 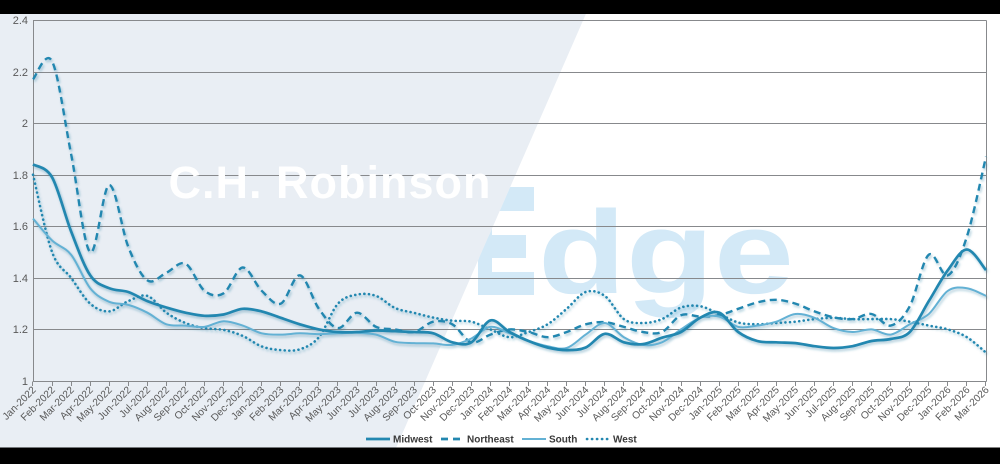 I want to click on svg-text: 1, so click(x=25, y=382).